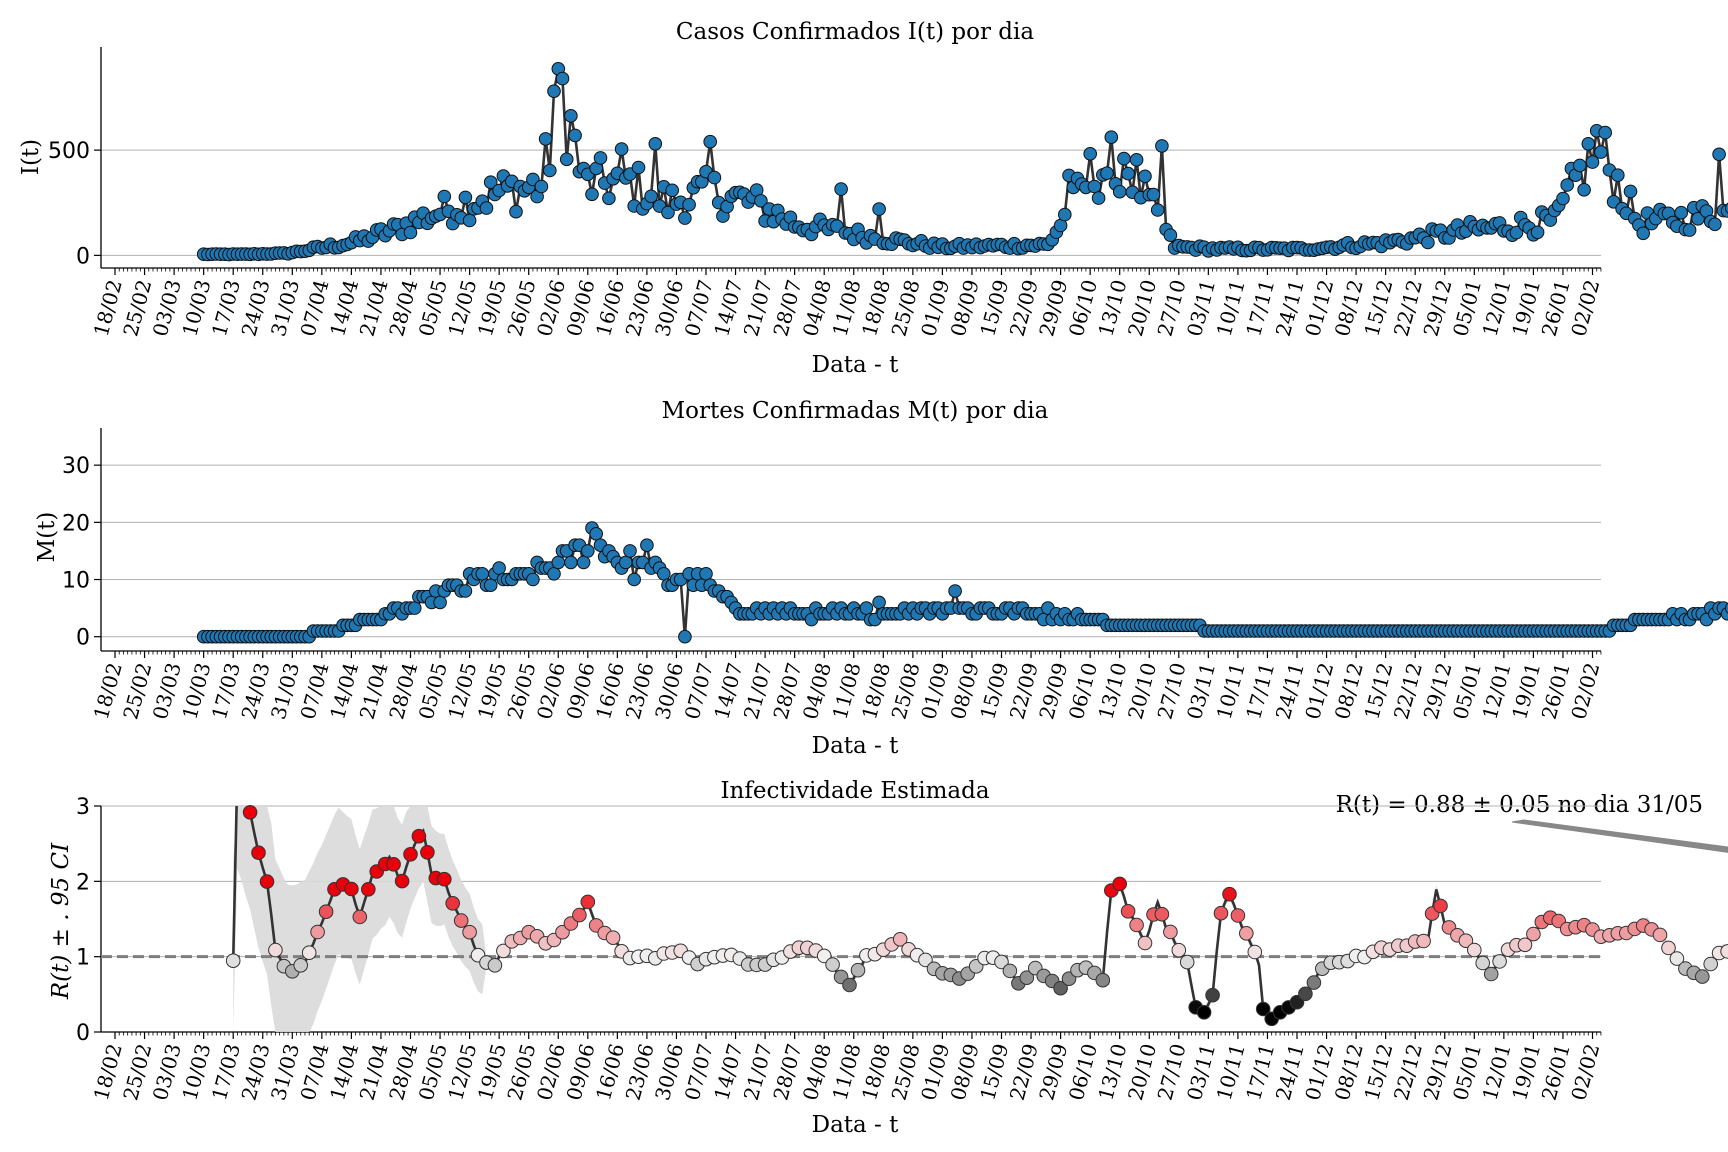  What do you see at coordinates (76, 523) in the screenshot?
I see `deaths-ytick-label-2: 20` at bounding box center [76, 523].